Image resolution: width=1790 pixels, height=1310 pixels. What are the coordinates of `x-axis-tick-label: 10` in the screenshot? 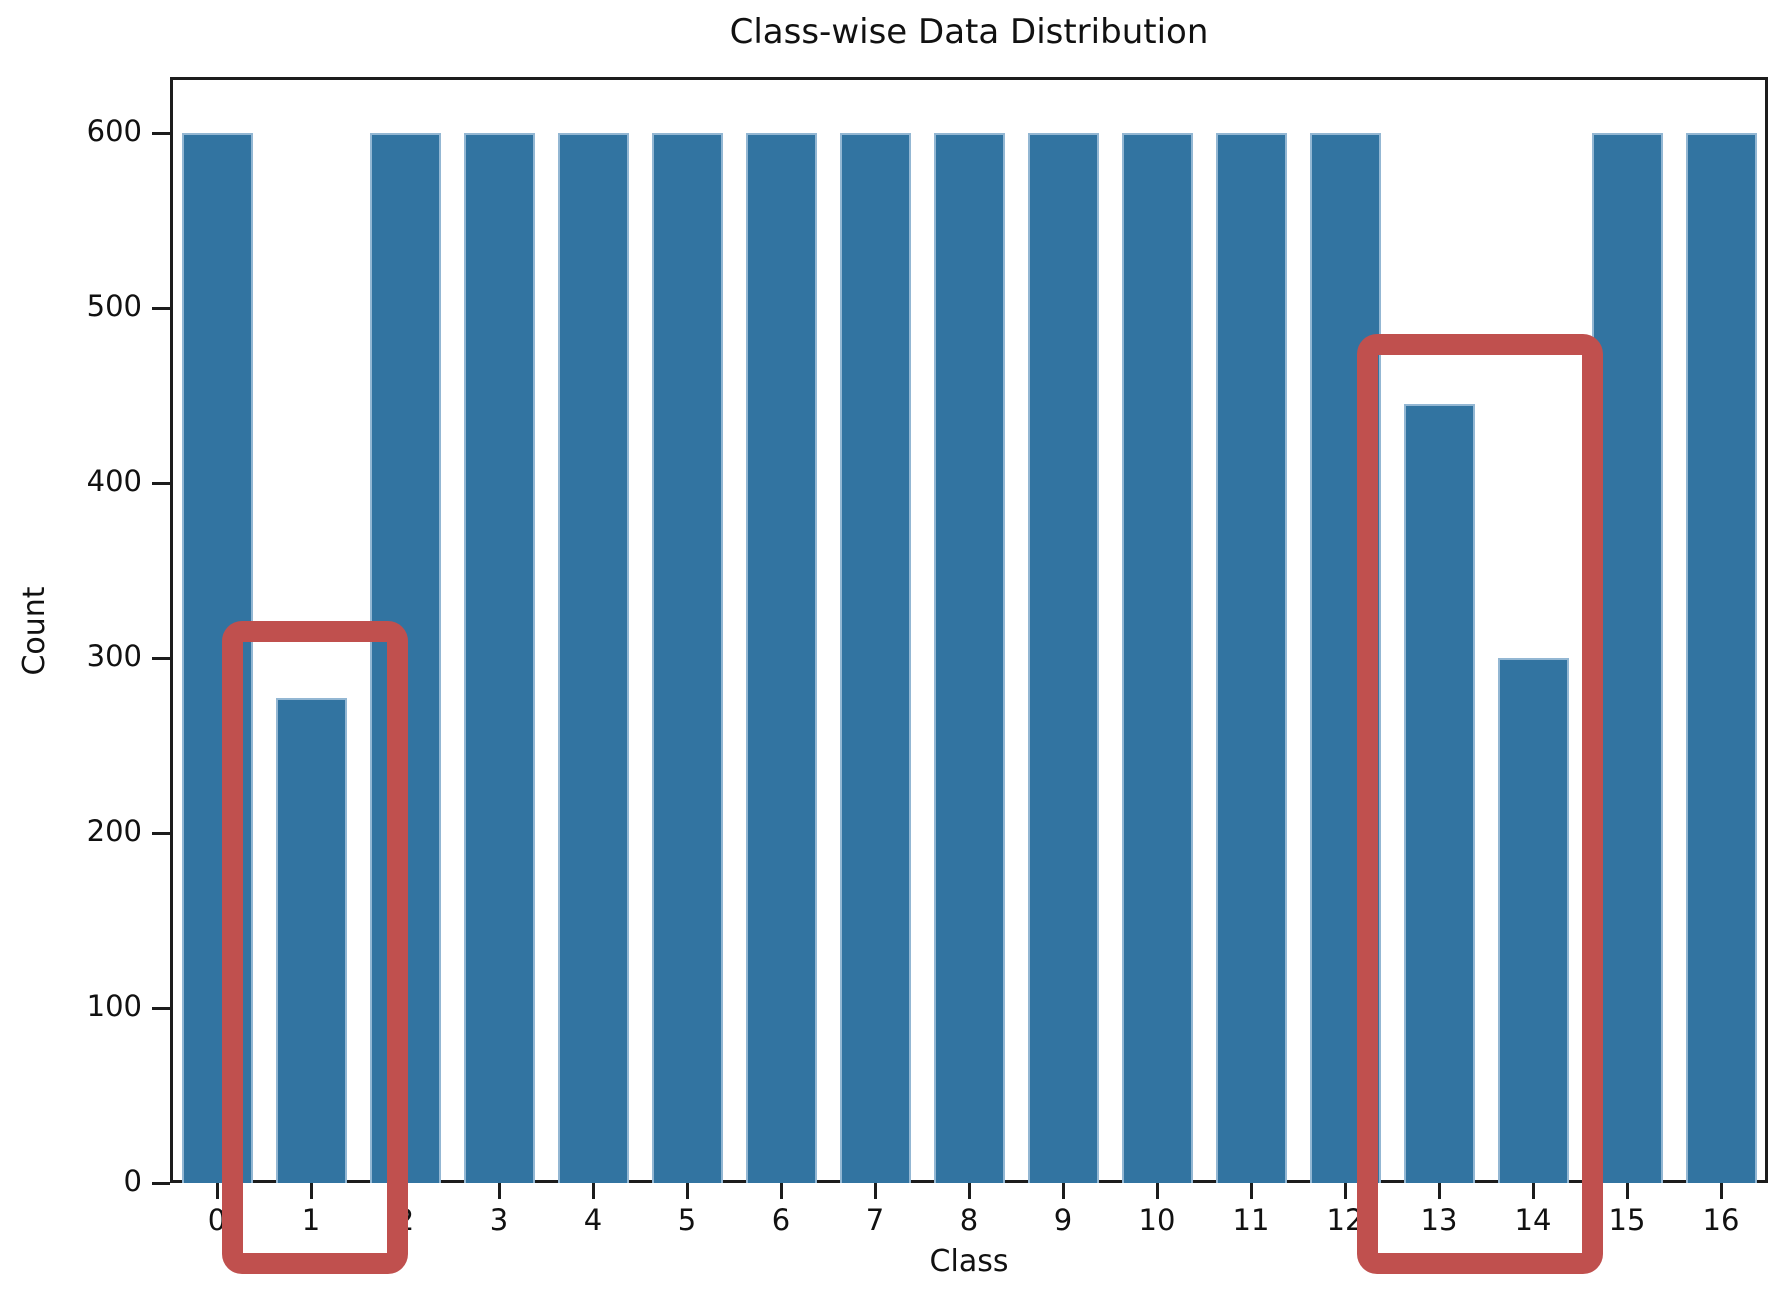 It's located at (1157, 1220).